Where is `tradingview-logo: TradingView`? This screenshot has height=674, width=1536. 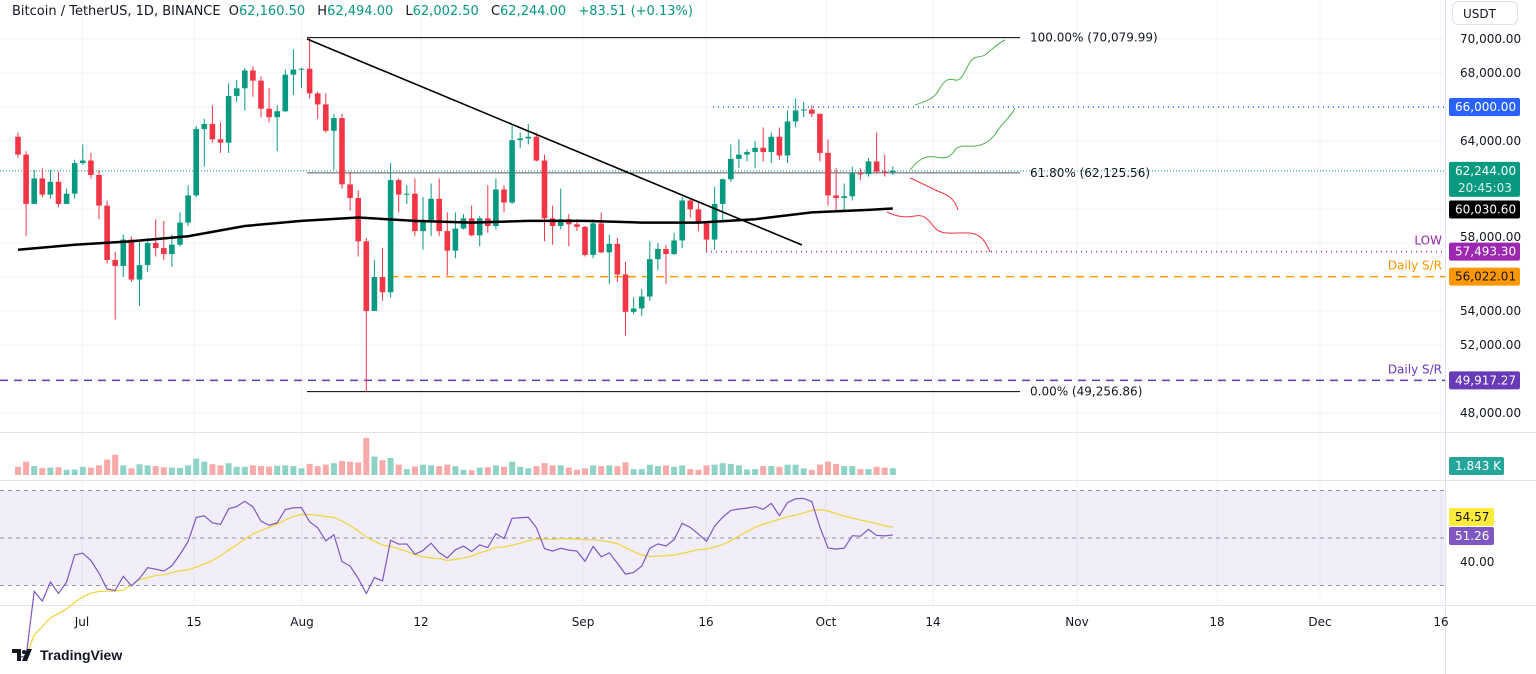 tradingview-logo: TradingView is located at coordinates (67, 655).